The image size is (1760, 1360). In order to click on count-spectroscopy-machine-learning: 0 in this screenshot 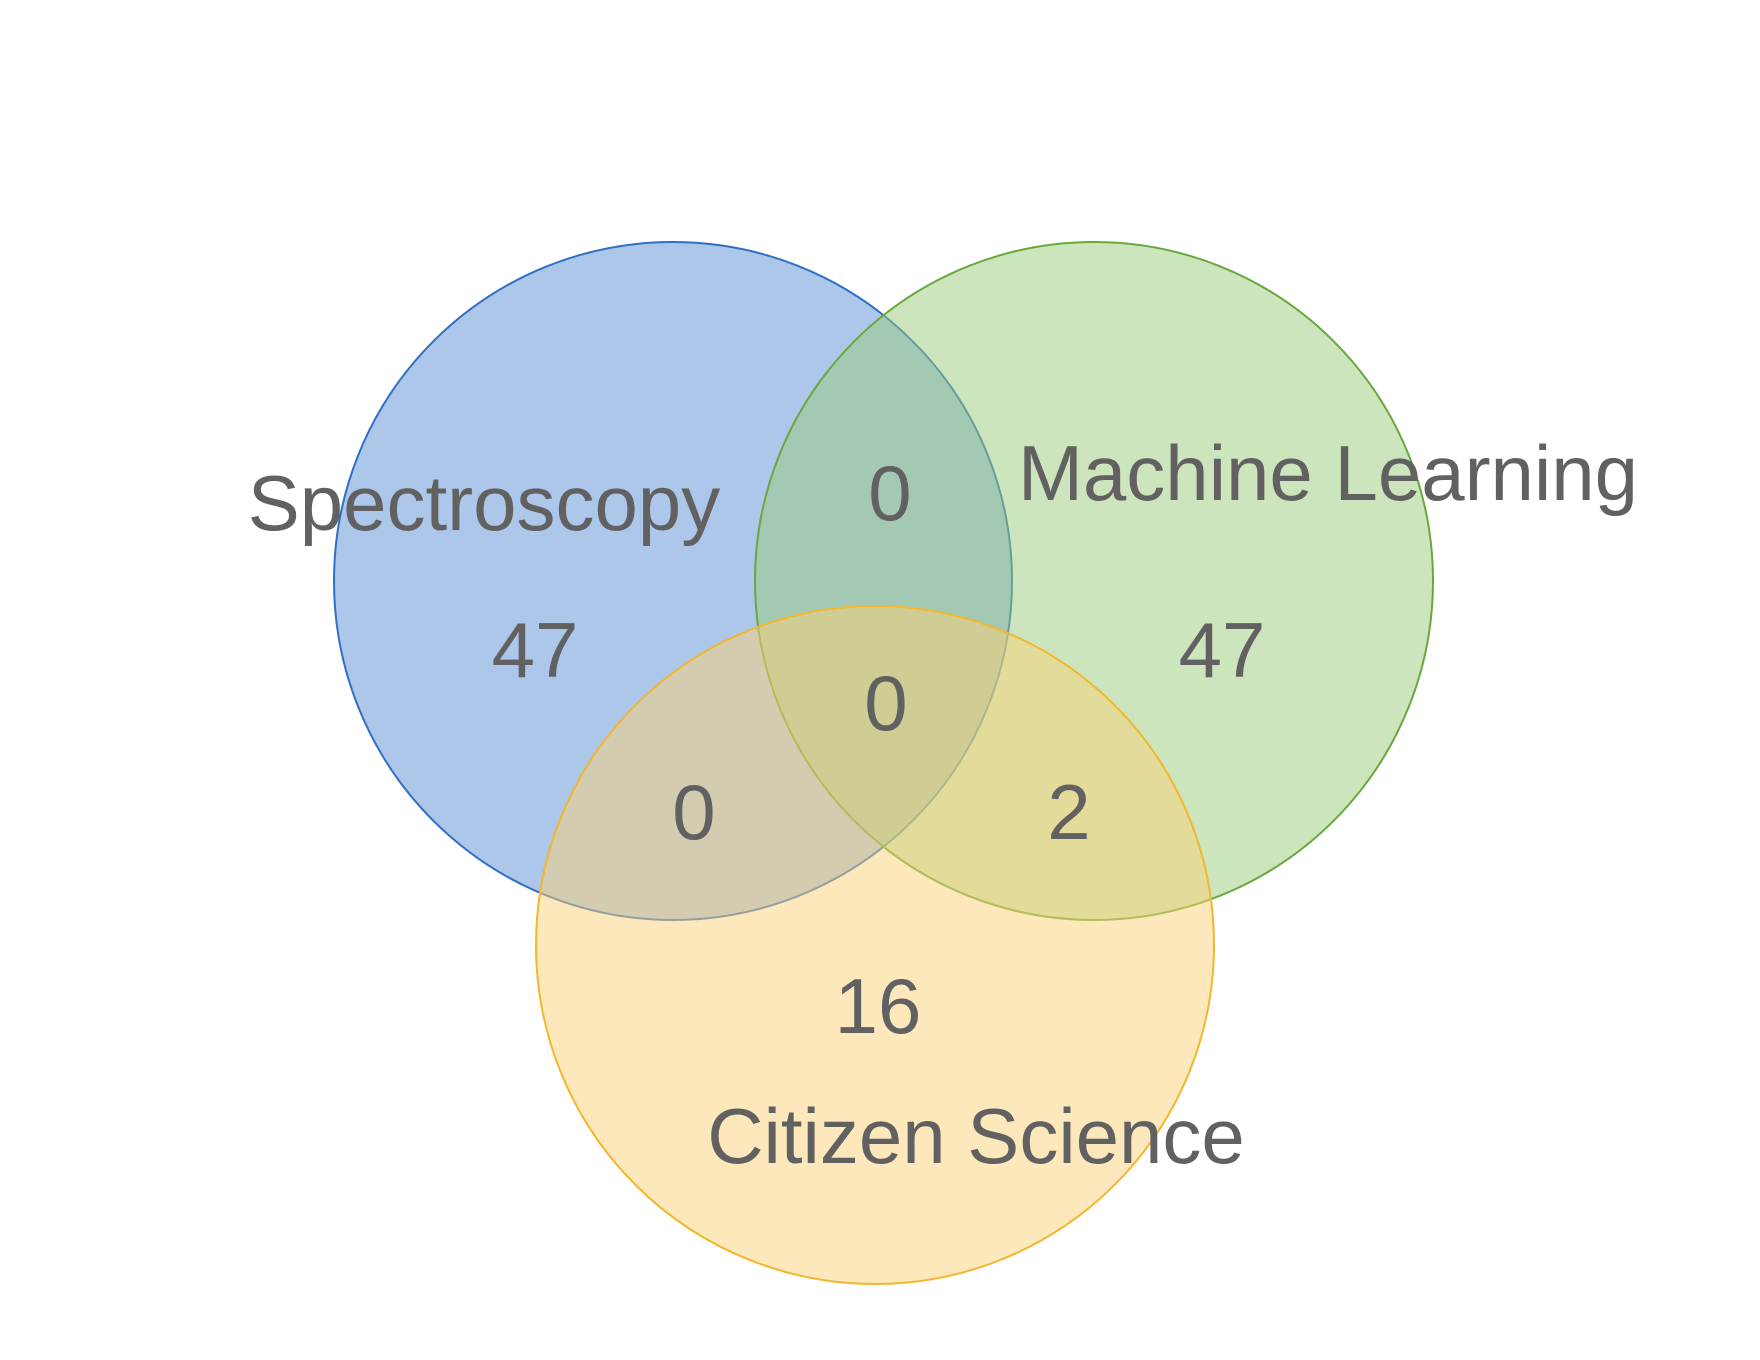, I will do `click(889, 493)`.